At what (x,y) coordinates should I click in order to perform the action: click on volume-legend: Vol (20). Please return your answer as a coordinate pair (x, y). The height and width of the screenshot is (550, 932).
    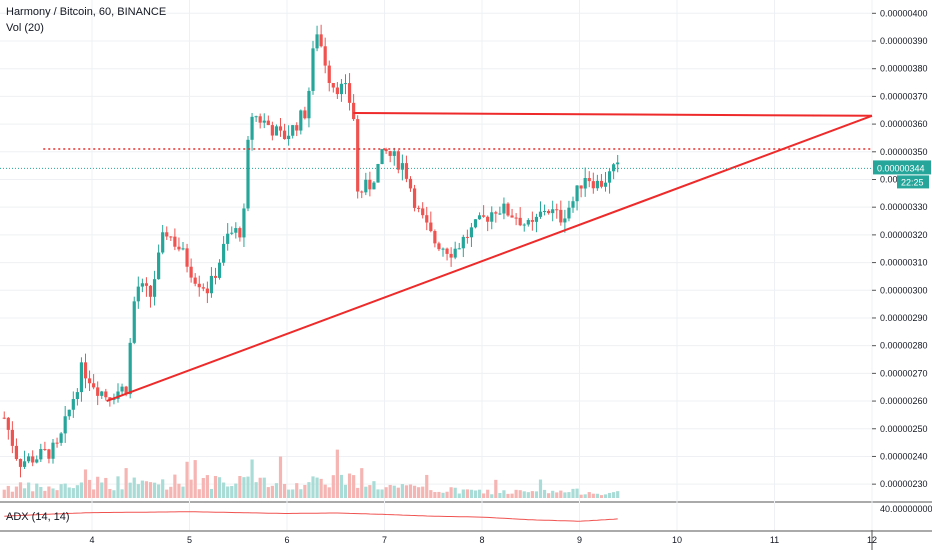
    Looking at the image, I should click on (25, 28).